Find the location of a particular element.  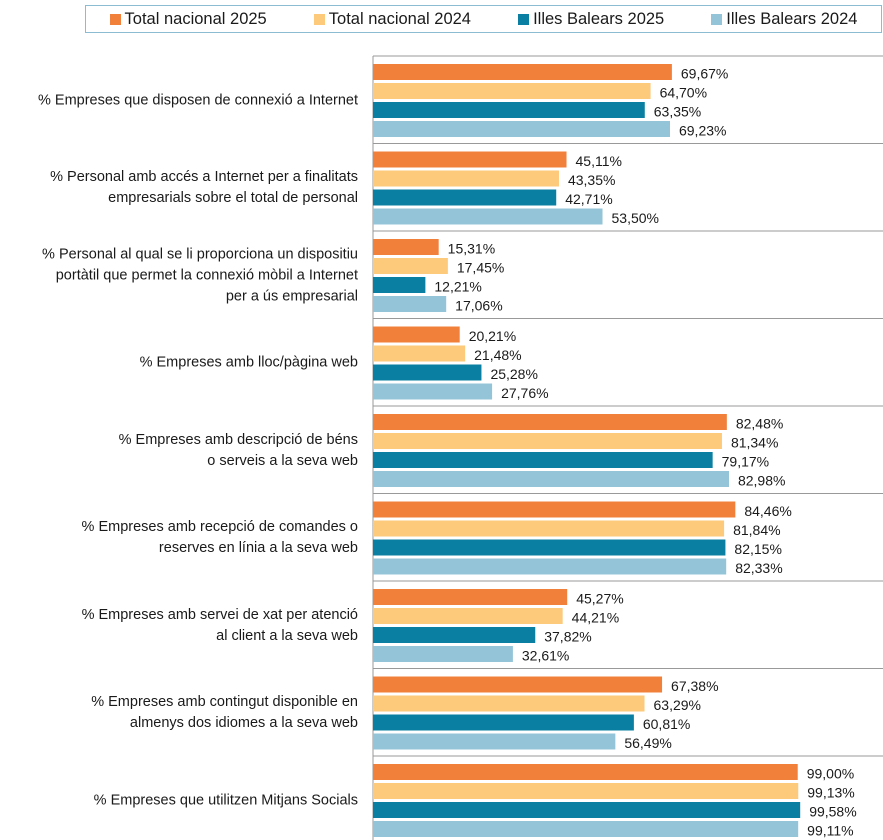

value-label: 82,15% is located at coordinates (757, 549).